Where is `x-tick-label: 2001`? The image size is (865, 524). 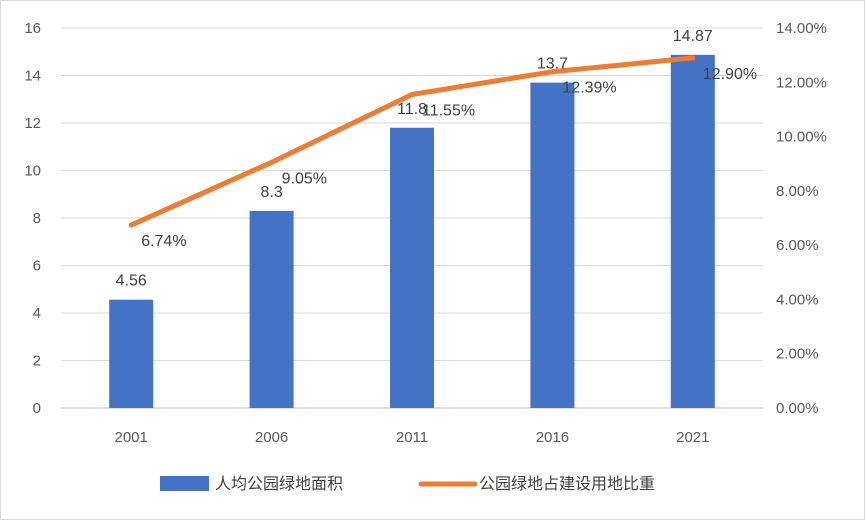 x-tick-label: 2001 is located at coordinates (131, 437).